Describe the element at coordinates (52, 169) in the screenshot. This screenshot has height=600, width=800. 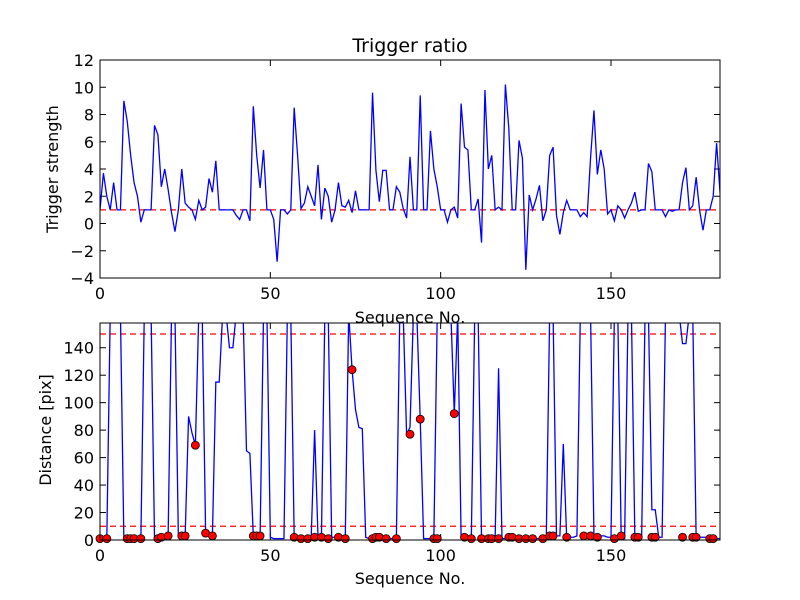
I see `top-y-axis-label: Trigger strength` at that location.